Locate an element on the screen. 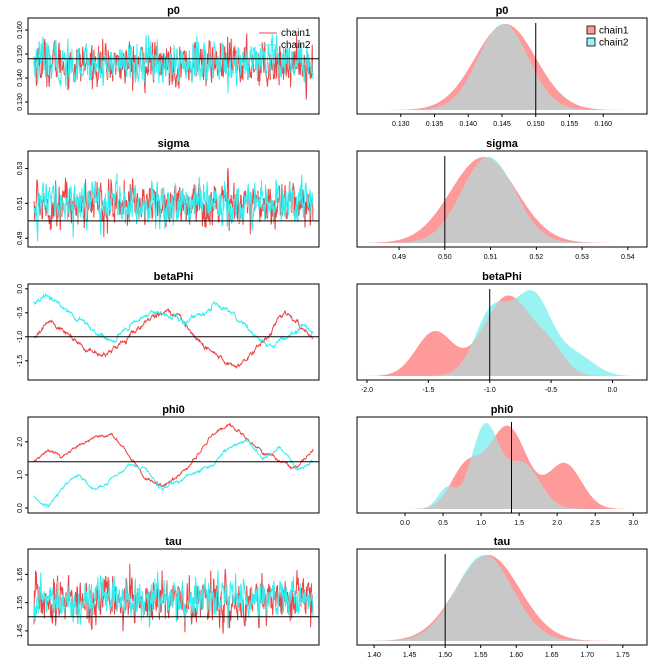 Image resolution: width=672 pixels, height=672 pixels. x-tick-label: -0.5 is located at coordinates (551, 390).